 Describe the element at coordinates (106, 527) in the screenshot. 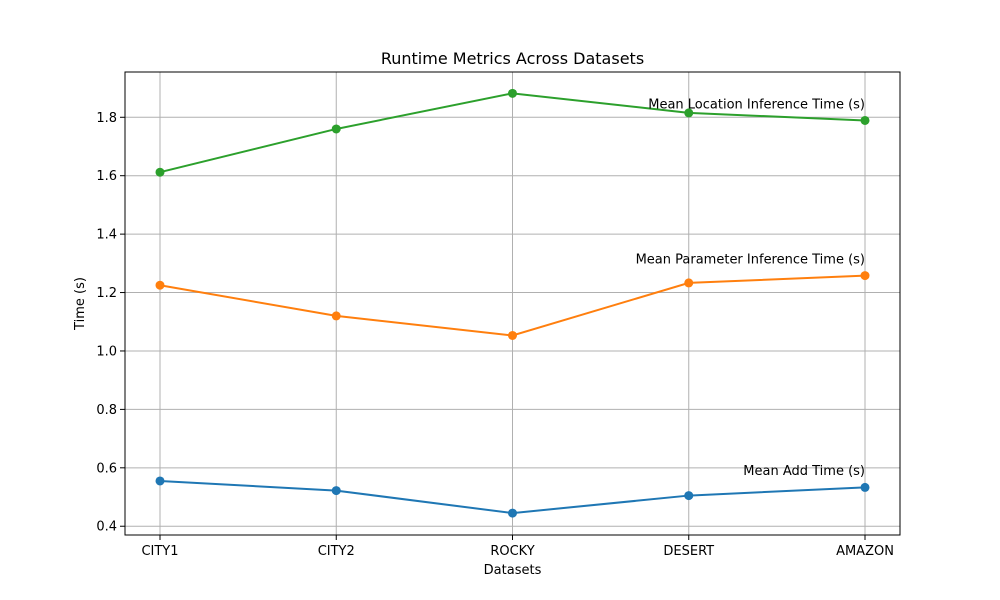

I see `y-tick-label: 0.4` at that location.